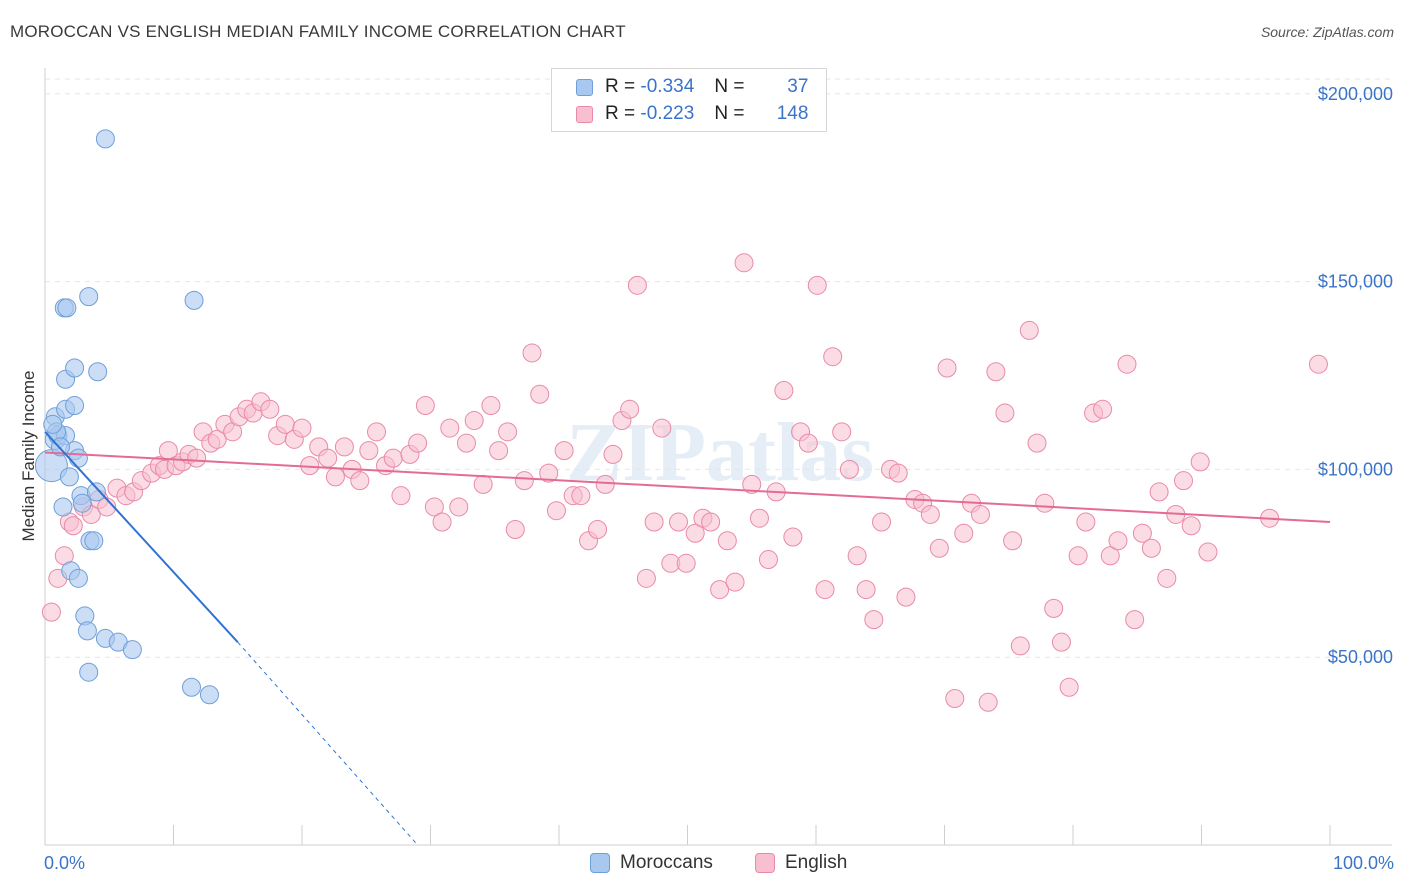 The width and height of the screenshot is (1406, 892). I want to click on n-label: N =, so click(729, 86).